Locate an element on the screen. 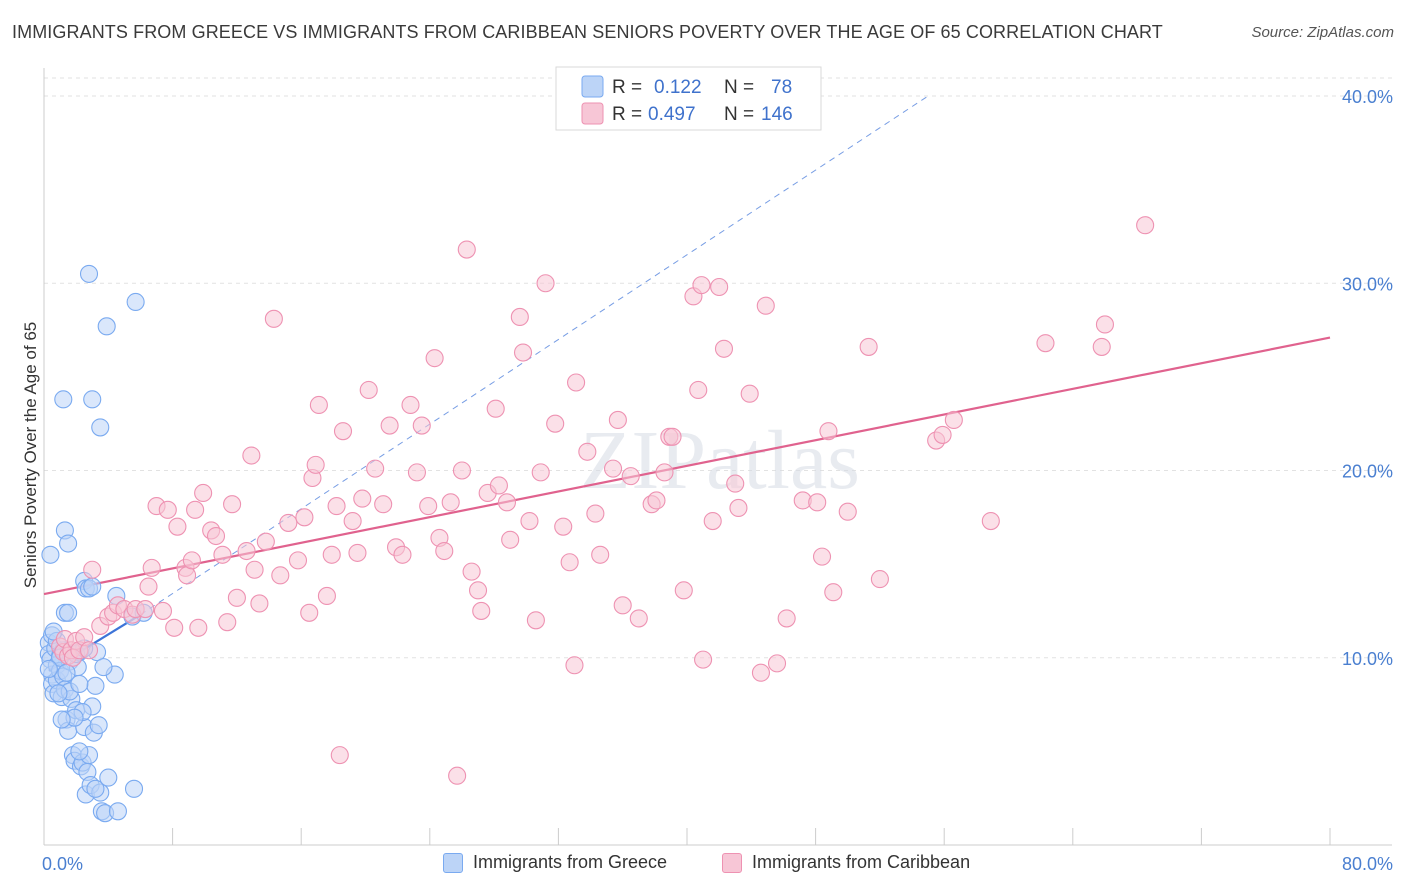 The width and height of the screenshot is (1406, 892). chart-source: Source: ZipAtlas.com is located at coordinates (1322, 32).